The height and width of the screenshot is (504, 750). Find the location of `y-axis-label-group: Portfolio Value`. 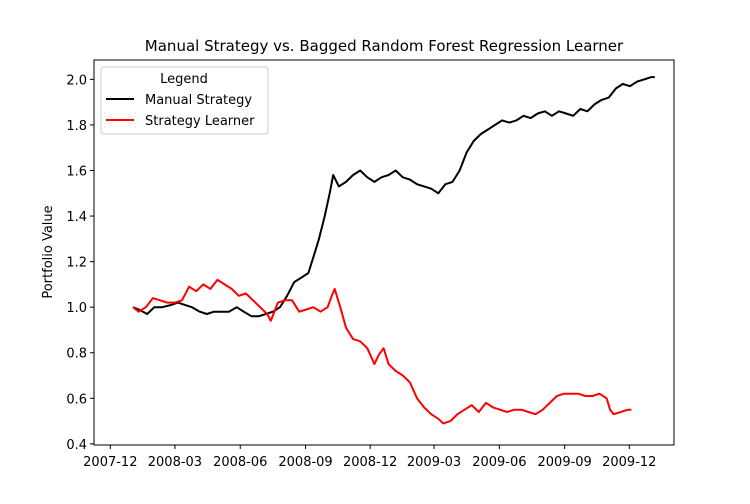

y-axis-label-group: Portfolio Value is located at coordinates (48, 251).